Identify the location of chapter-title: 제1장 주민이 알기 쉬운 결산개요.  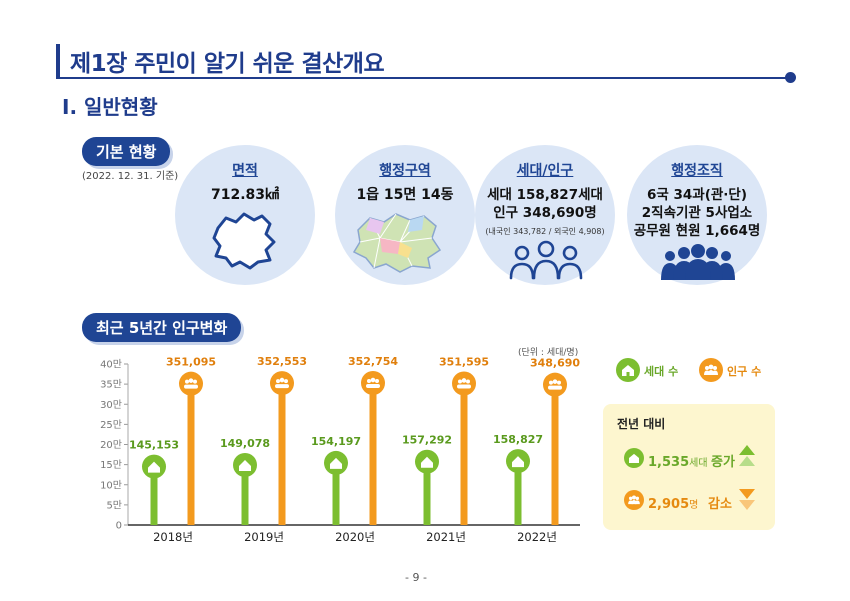
(227, 64).